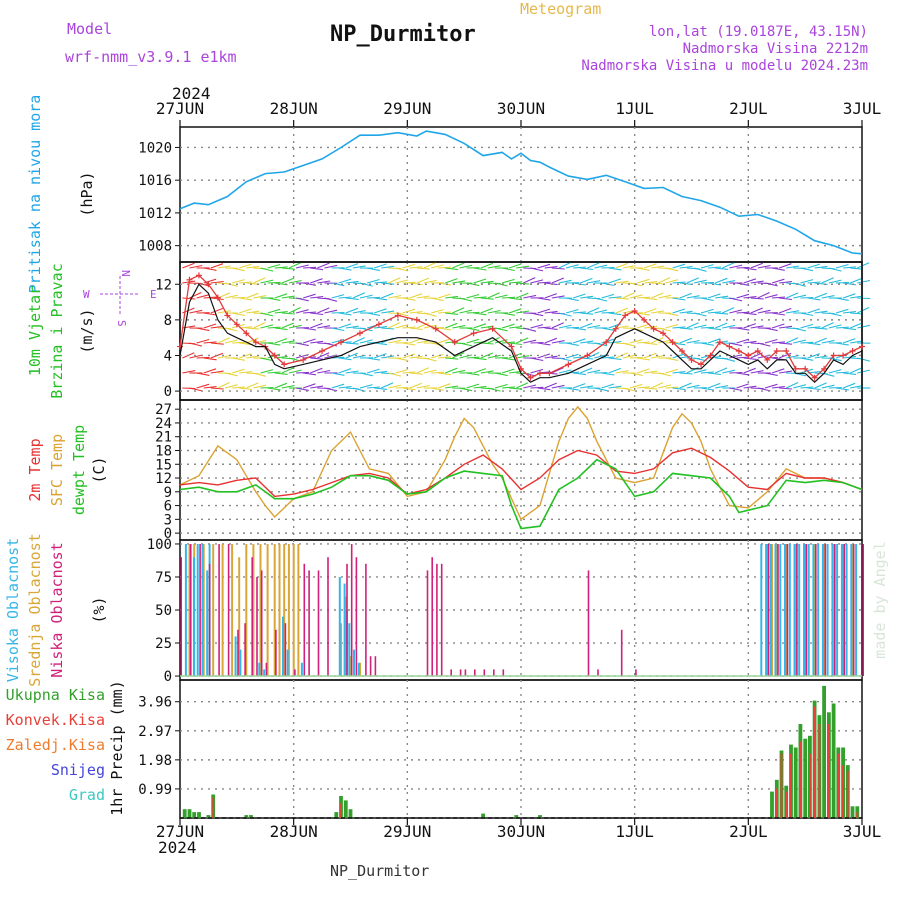 This screenshot has width=900, height=900. What do you see at coordinates (168, 392) in the screenshot?
I see `y-tick-label: 0` at bounding box center [168, 392].